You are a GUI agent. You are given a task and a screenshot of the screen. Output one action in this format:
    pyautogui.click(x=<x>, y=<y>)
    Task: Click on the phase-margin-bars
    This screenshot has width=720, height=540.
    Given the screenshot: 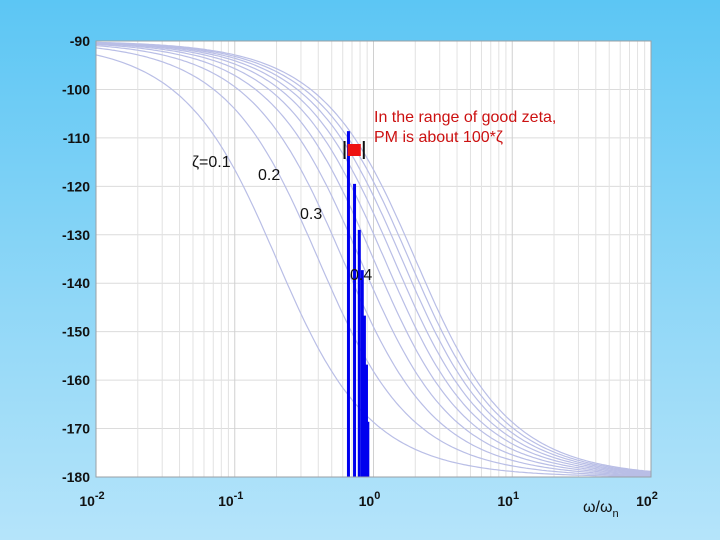 What is the action you would take?
    pyautogui.click(x=358, y=304)
    